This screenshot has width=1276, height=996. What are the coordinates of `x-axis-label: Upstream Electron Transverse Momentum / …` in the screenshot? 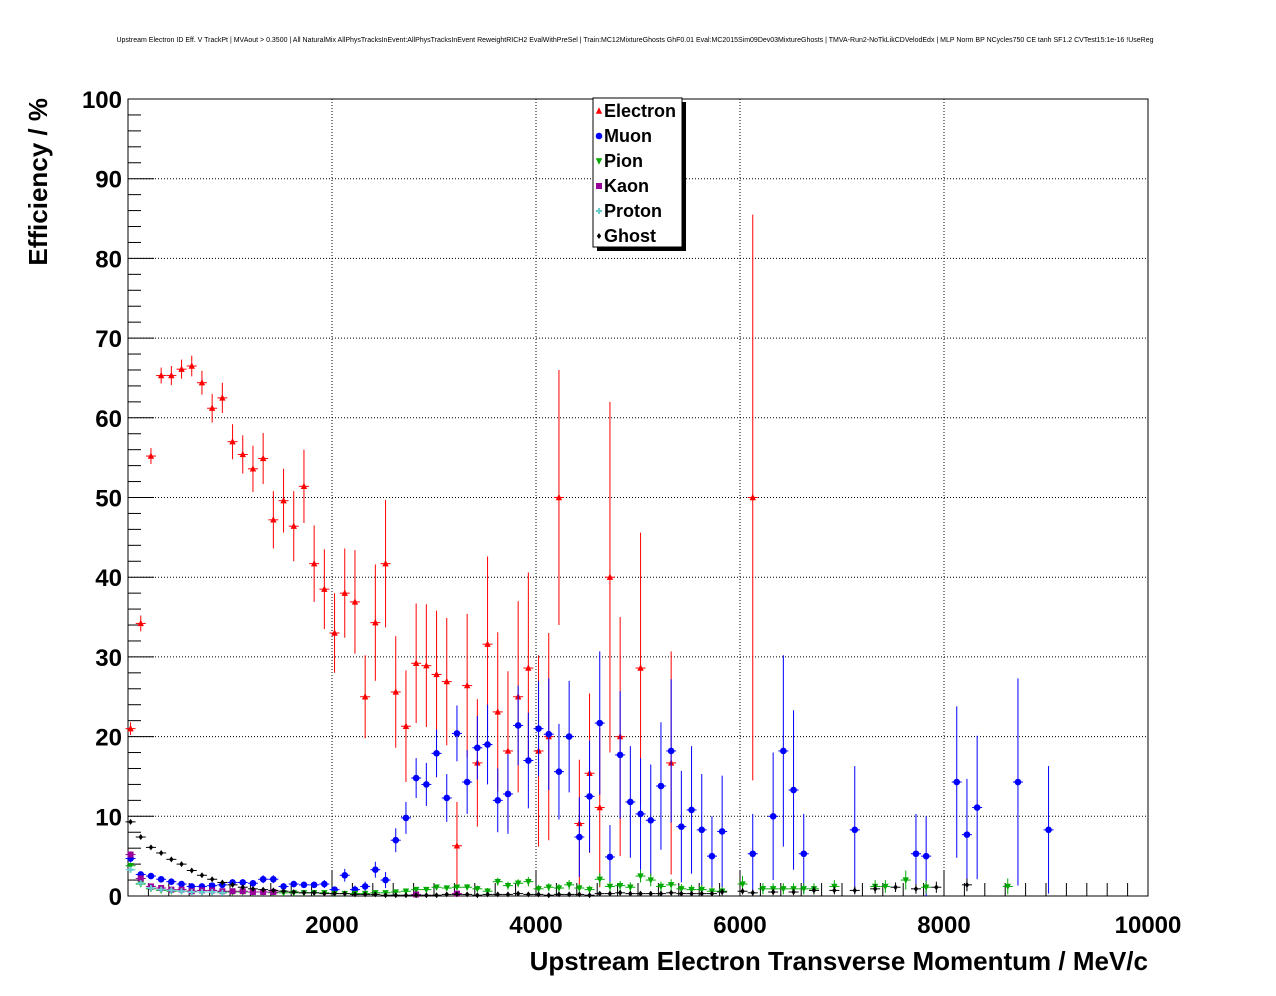 It's located at (839, 961).